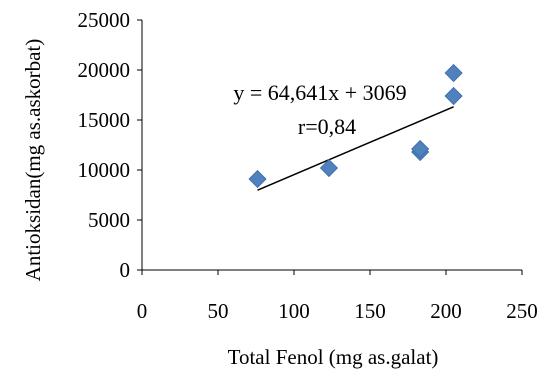  What do you see at coordinates (109, 220) in the screenshot?
I see `y-tick-label: 5000` at bounding box center [109, 220].